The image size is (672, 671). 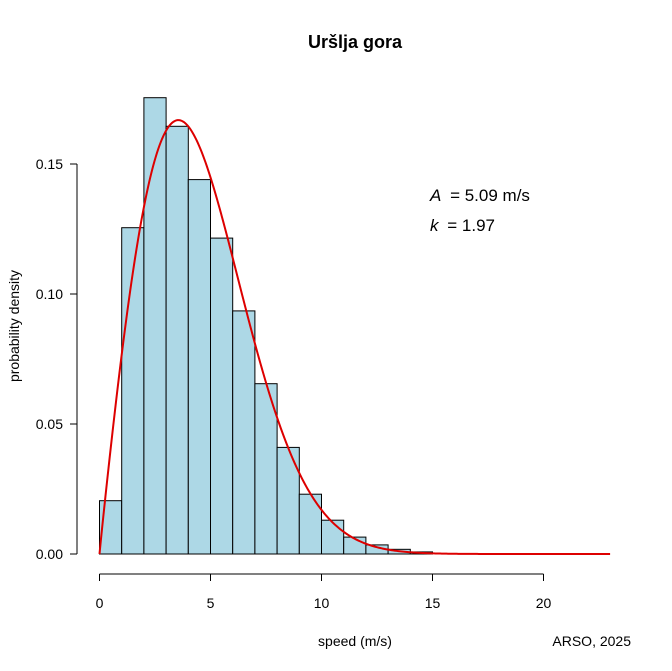 What do you see at coordinates (322, 603) in the screenshot?
I see `x-tick-label-2: 10` at bounding box center [322, 603].